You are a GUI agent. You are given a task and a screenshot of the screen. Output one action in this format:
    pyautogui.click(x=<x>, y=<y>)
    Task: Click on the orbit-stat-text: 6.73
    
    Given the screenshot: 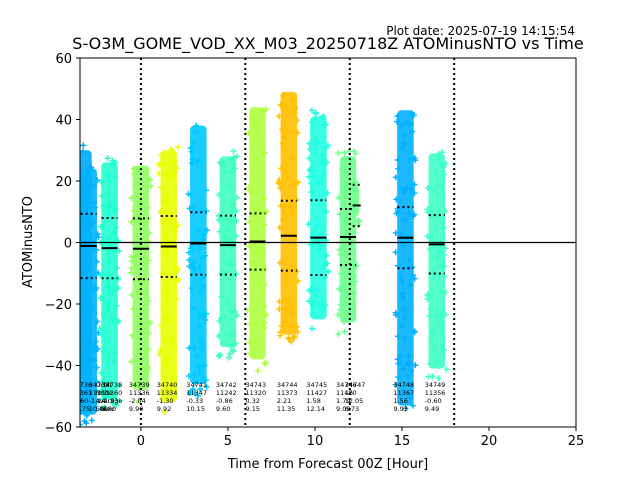 What is the action you would take?
    pyautogui.click(x=352, y=409)
    